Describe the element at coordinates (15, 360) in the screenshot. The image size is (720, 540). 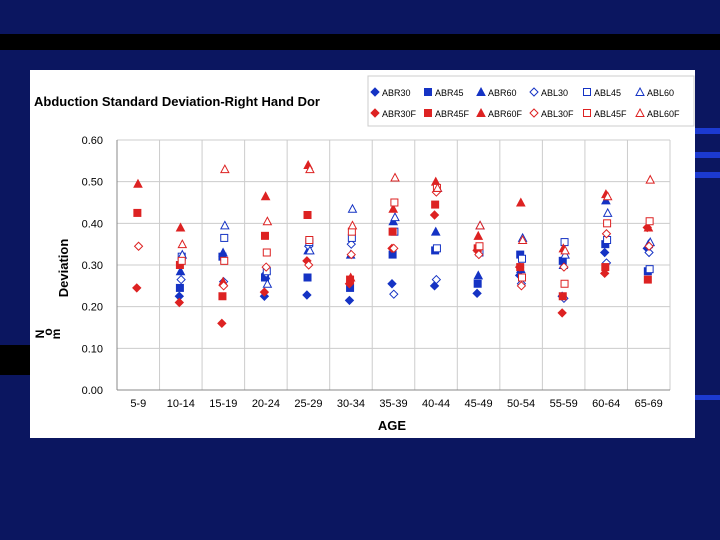
I see `background-stripe-left` at that location.